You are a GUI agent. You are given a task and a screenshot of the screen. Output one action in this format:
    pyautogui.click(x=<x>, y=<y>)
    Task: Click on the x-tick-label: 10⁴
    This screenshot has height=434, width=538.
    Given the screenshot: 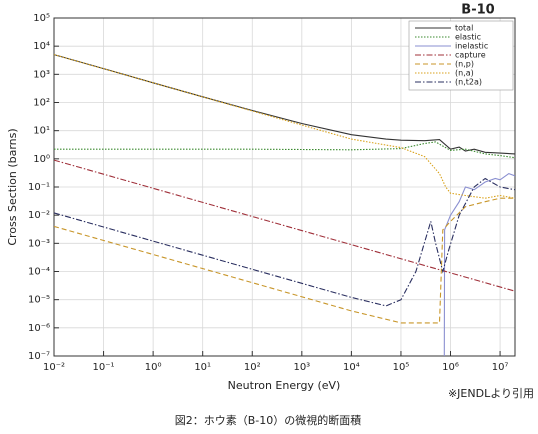 What is the action you would take?
    pyautogui.click(x=351, y=367)
    